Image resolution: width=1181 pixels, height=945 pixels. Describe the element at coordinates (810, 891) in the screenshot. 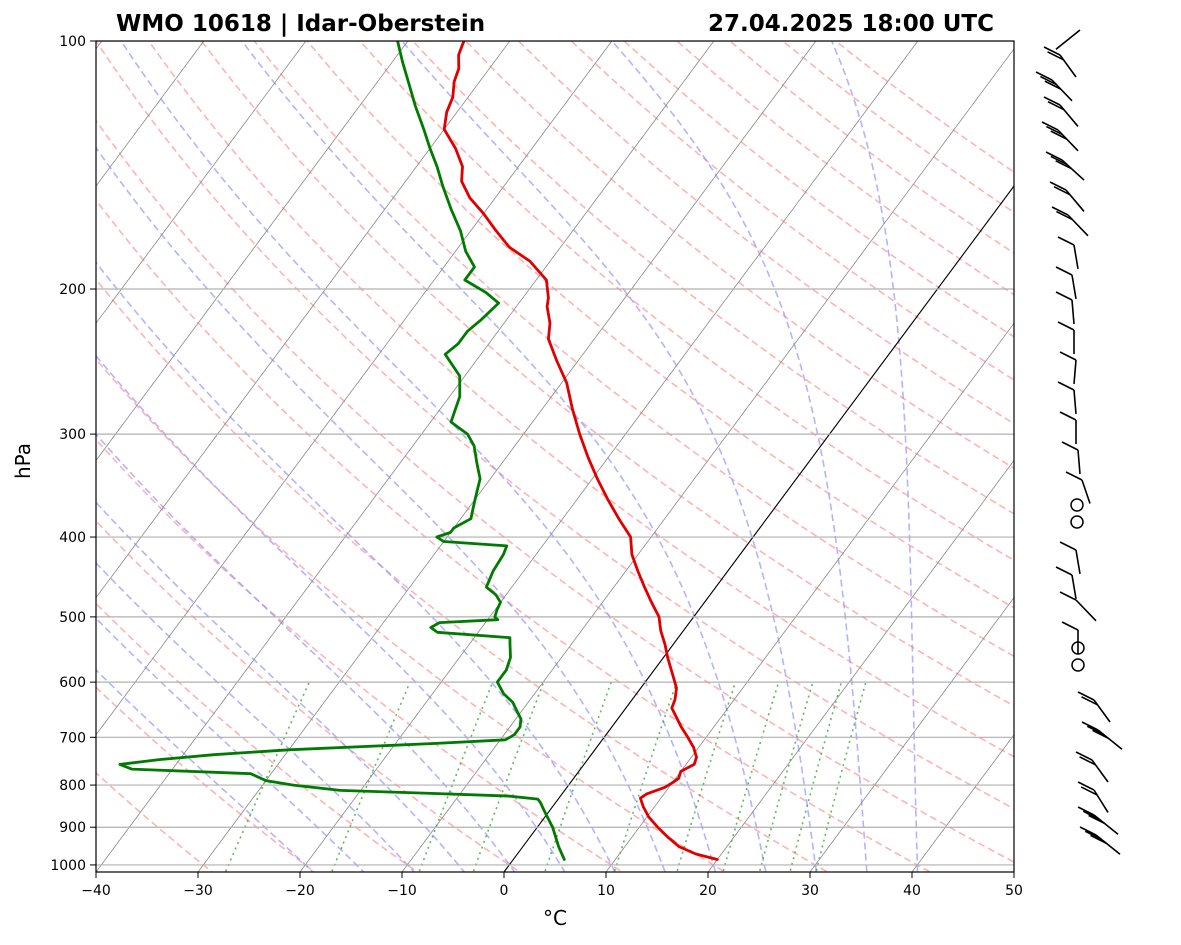

I see `x-tick-label: 30` at that location.